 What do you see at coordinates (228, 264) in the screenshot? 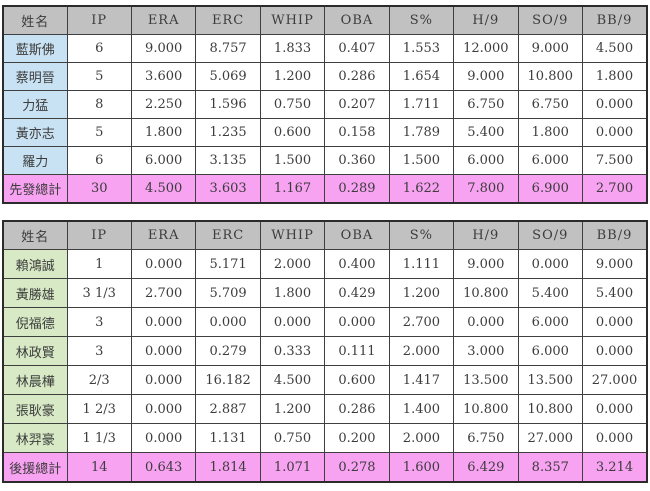
I see `stat-cell: 5.171` at bounding box center [228, 264].